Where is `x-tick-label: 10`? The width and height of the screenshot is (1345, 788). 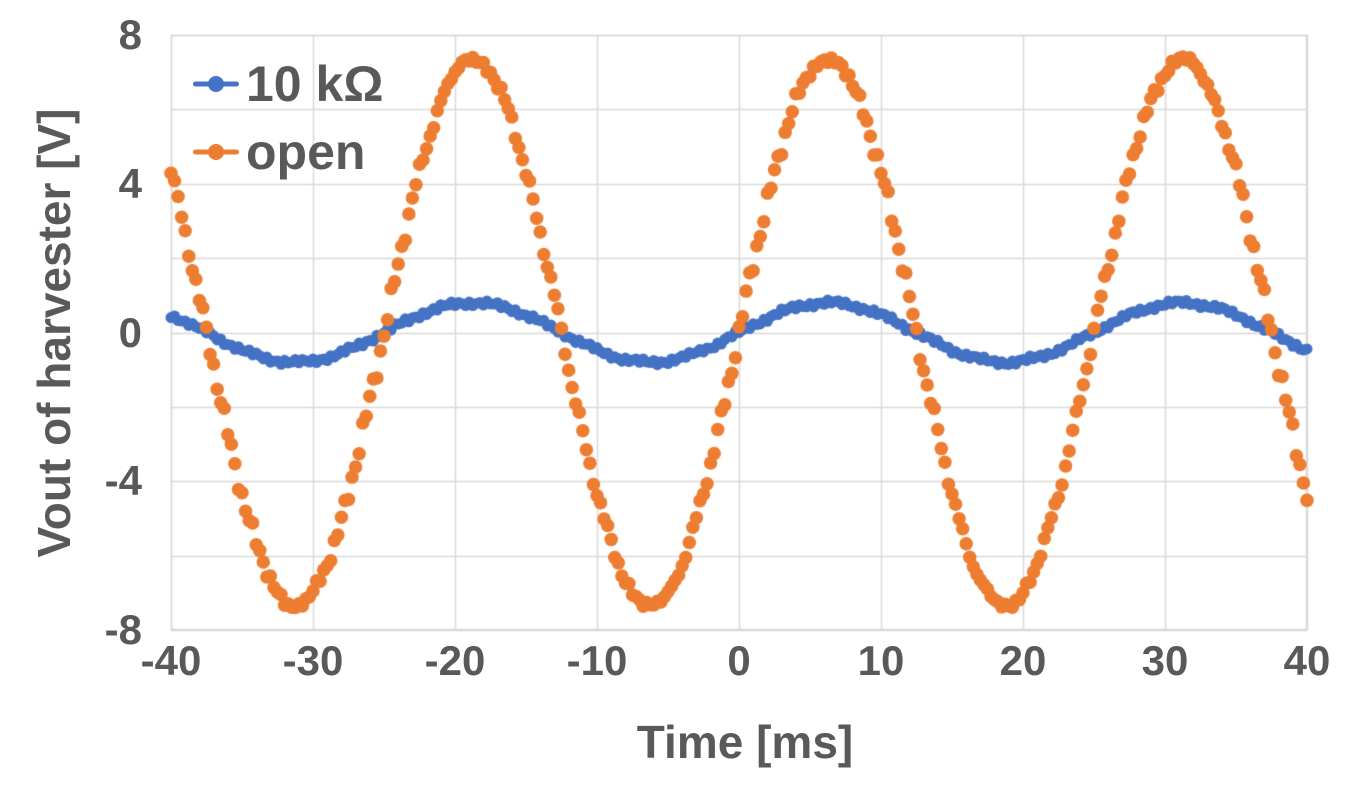 x-tick-label: 10 is located at coordinates (881, 660).